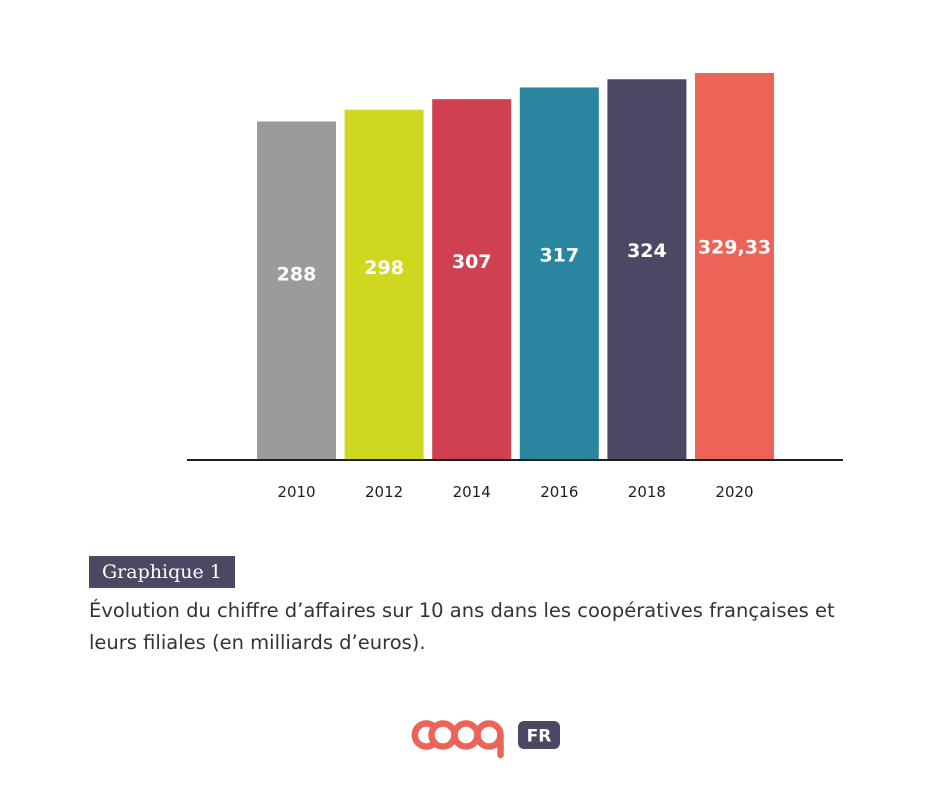 This screenshot has height=788, width=940. What do you see at coordinates (515, 492) in the screenshot?
I see `x-tick-labels-layer: 2010 2012 2014 2016 2018 2020` at bounding box center [515, 492].